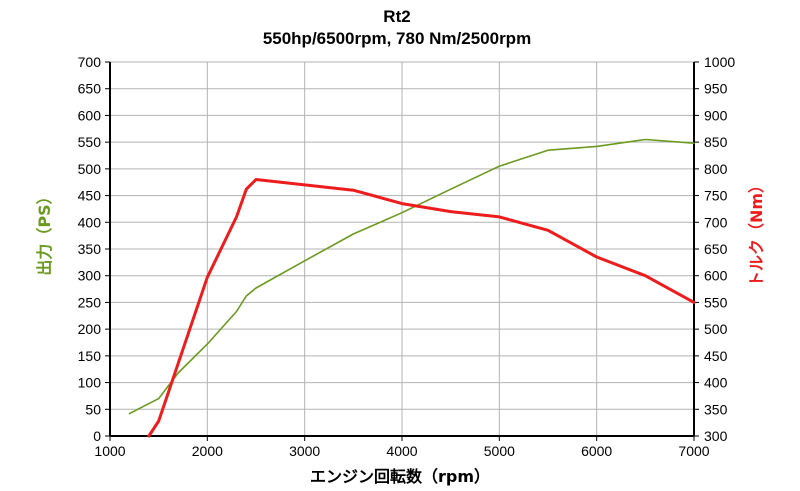 The height and width of the screenshot is (491, 800). I want to click on y-left-tick-label: 650, so click(90, 89).